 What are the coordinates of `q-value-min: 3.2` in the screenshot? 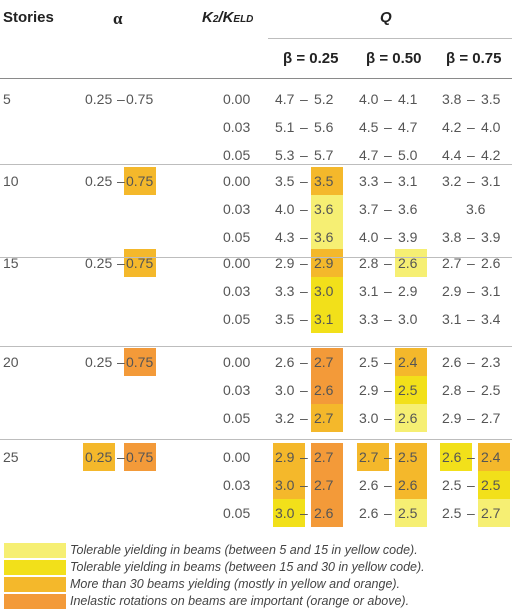 It's located at (285, 418).